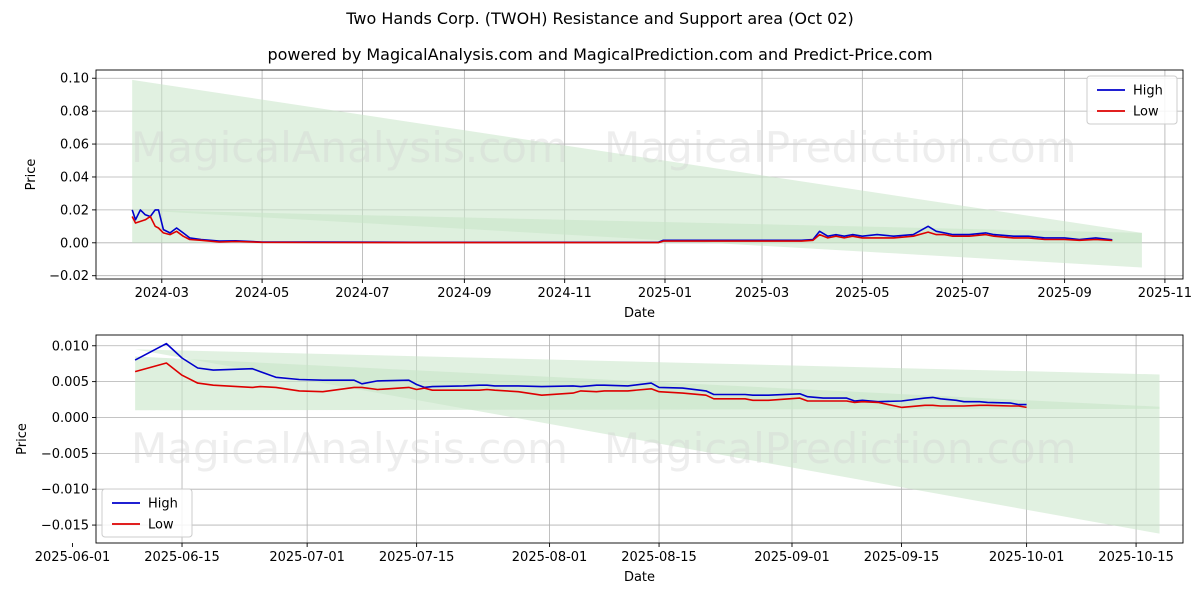 The image size is (1200, 600). What do you see at coordinates (565, 293) in the screenshot?
I see `x-tick-label: 2024-11` at bounding box center [565, 293].